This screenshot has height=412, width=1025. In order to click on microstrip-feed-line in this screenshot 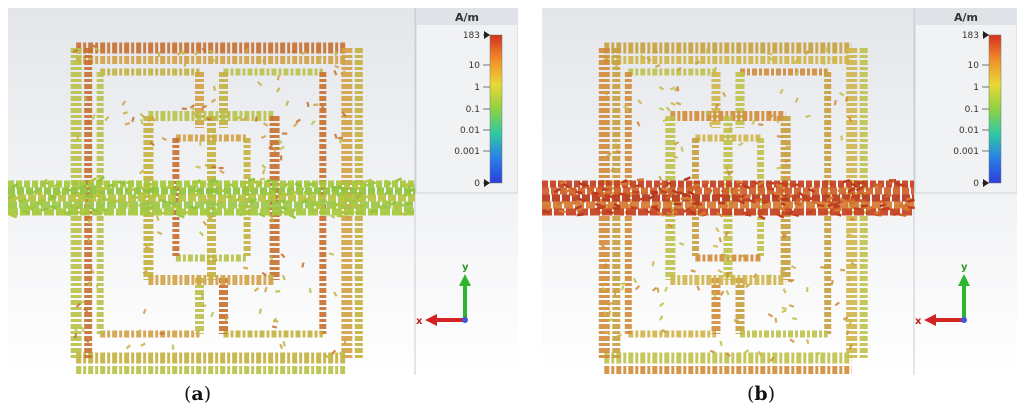, I will do `click(213, 197)`.